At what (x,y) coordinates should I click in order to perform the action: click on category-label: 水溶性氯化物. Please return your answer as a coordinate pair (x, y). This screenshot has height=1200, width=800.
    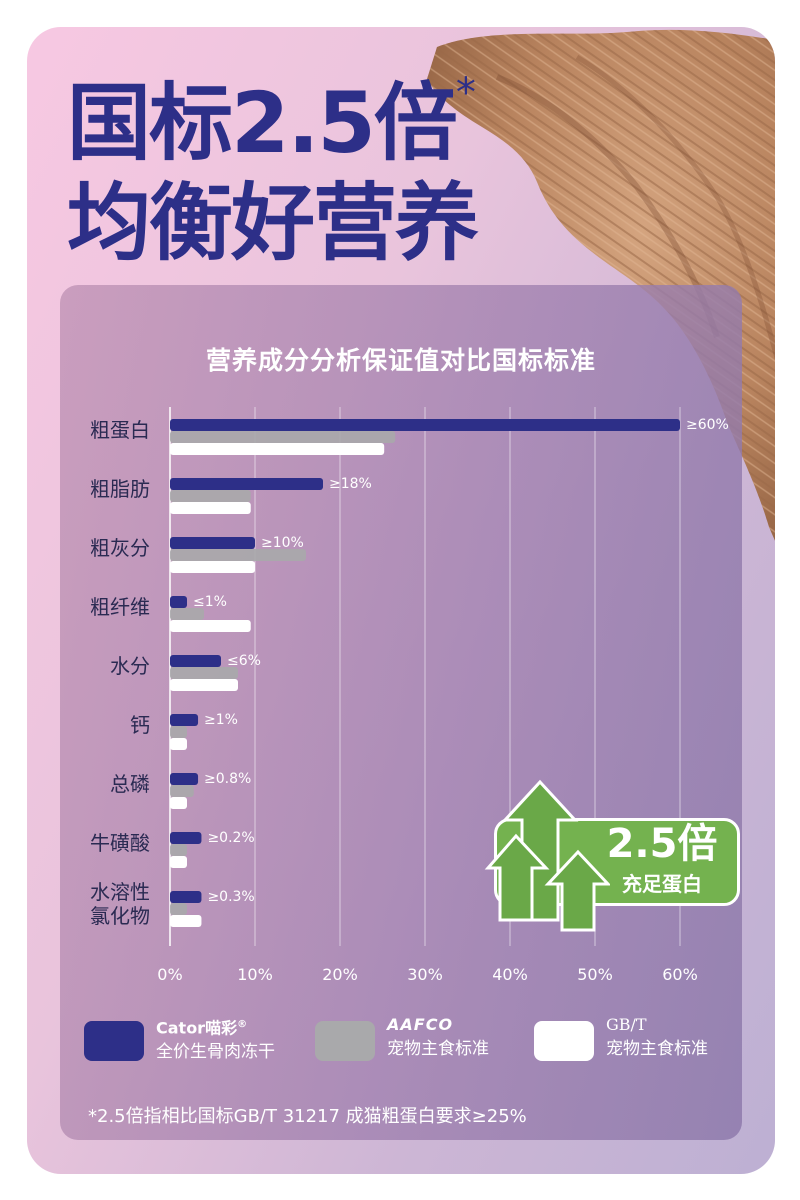
    Looking at the image, I should click on (120, 904).